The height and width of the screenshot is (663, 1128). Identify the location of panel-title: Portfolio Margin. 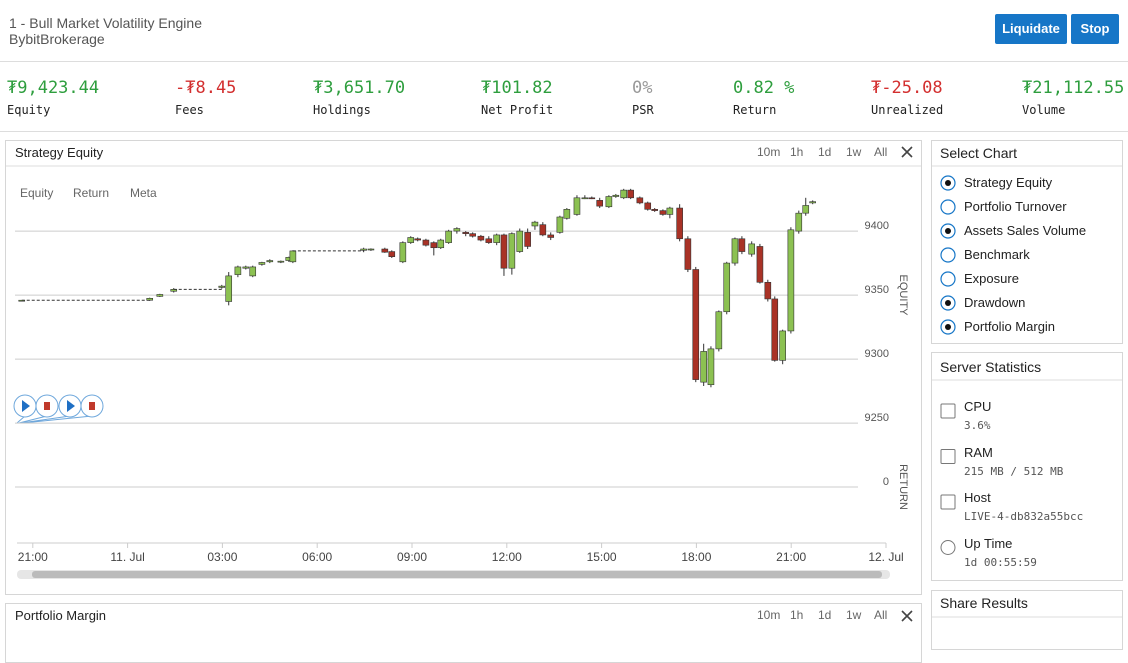
(61, 615).